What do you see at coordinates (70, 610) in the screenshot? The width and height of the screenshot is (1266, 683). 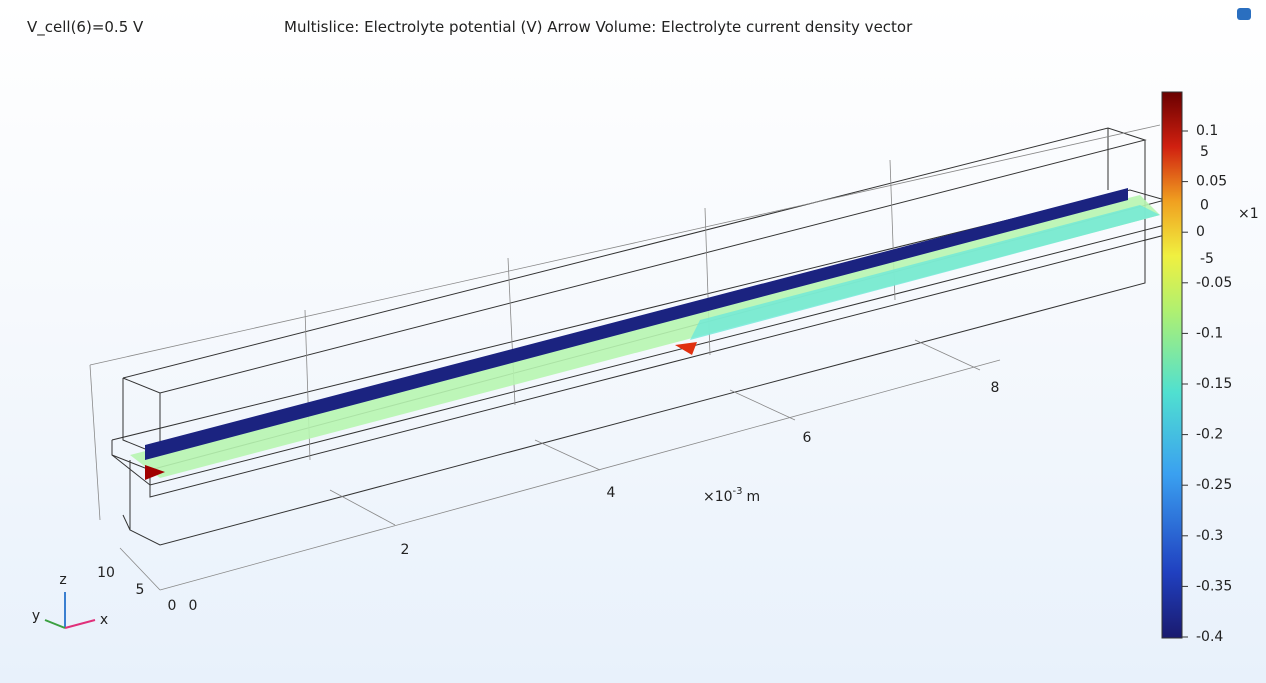 I see `triad` at bounding box center [70, 610].